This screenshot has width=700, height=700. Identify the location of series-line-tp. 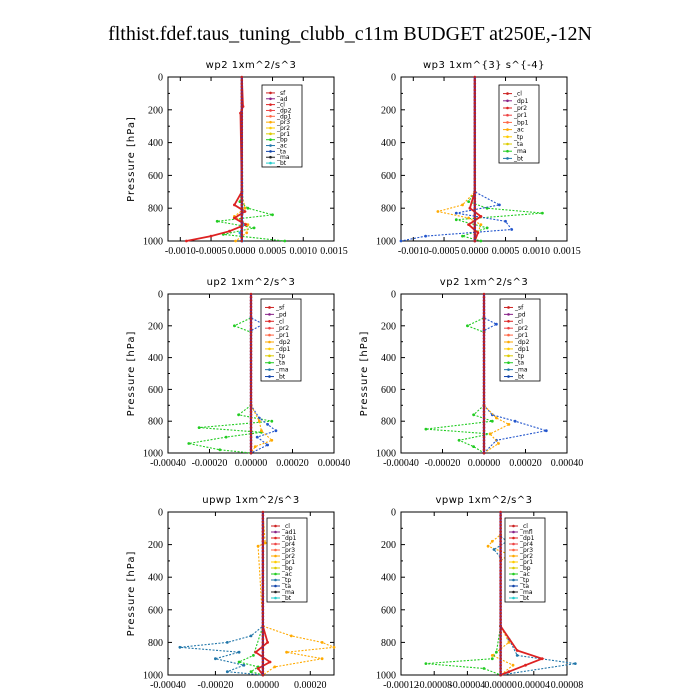
(221, 594).